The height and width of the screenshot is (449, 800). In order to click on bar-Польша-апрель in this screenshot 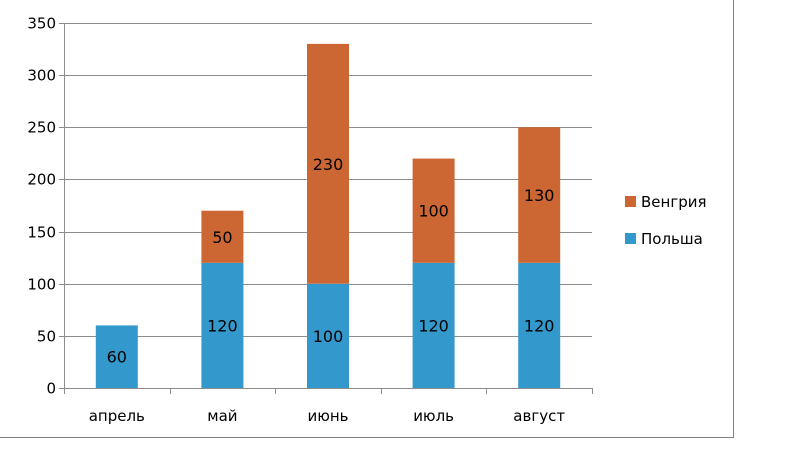, I will do `click(116, 356)`.